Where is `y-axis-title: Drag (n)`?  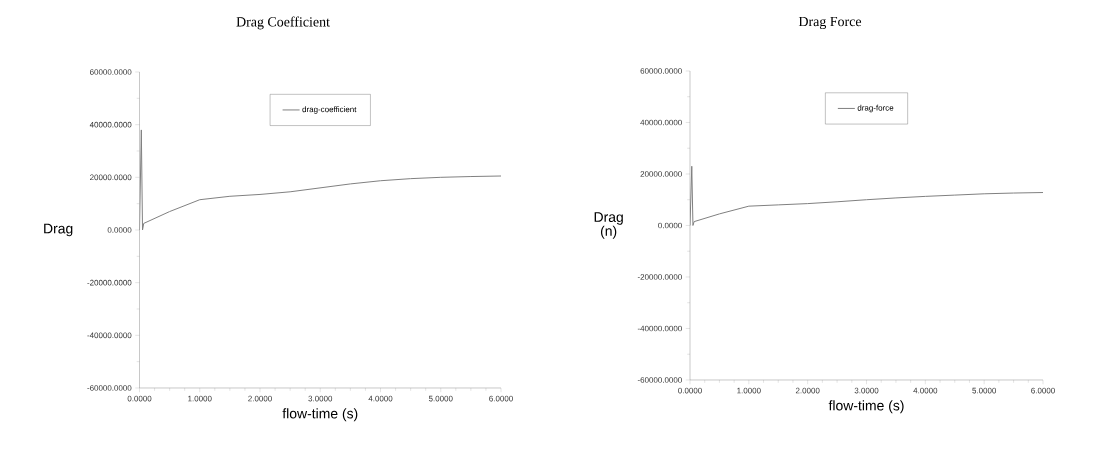
y-axis-title: Drag (n) is located at coordinates (608, 225).